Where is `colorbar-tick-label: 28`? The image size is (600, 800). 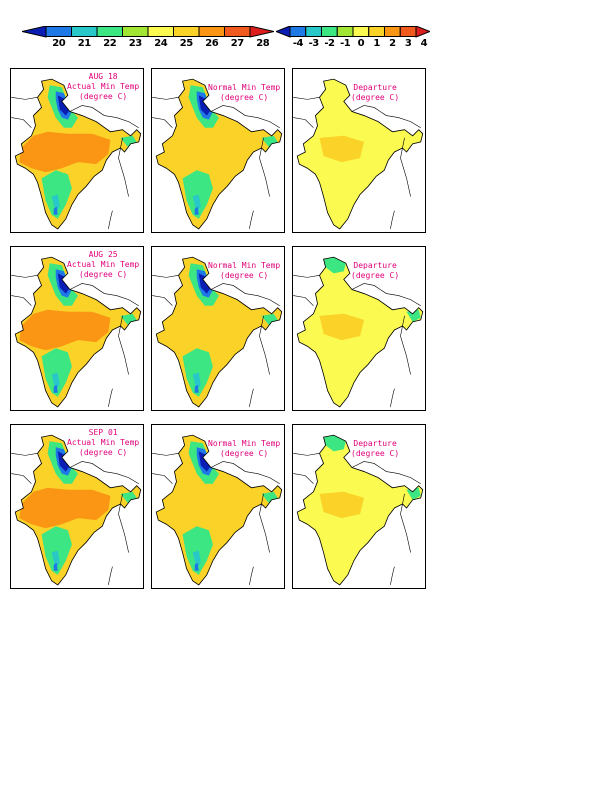 colorbar-tick-label: 28 is located at coordinates (263, 43).